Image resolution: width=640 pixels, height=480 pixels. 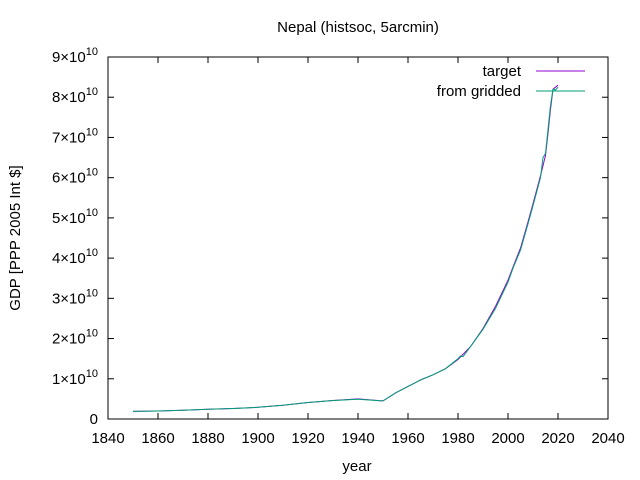 What do you see at coordinates (75, 297) in the screenshot?
I see `y-tick-label: 3×10¹⁰` at bounding box center [75, 297].